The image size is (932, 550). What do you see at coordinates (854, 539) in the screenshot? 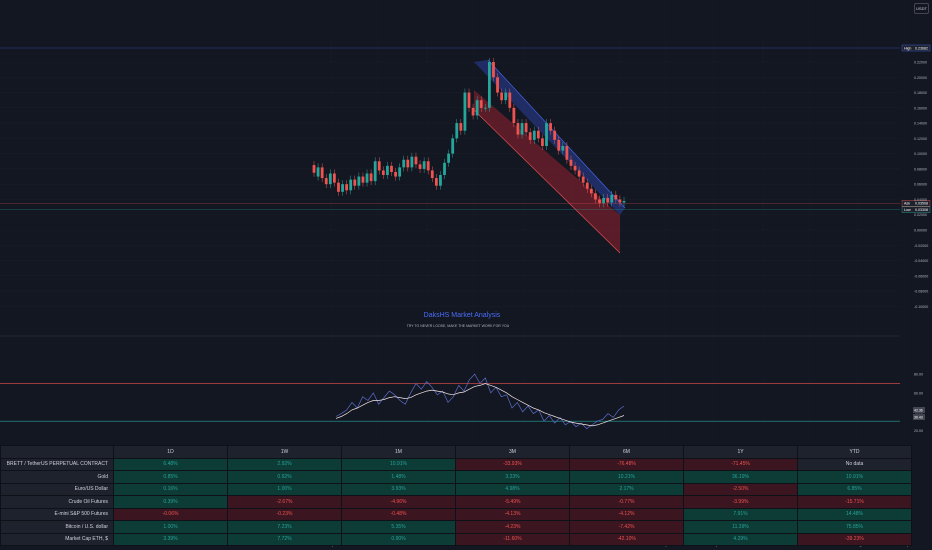
I see `perf-cell: -39.23%` at bounding box center [854, 539].